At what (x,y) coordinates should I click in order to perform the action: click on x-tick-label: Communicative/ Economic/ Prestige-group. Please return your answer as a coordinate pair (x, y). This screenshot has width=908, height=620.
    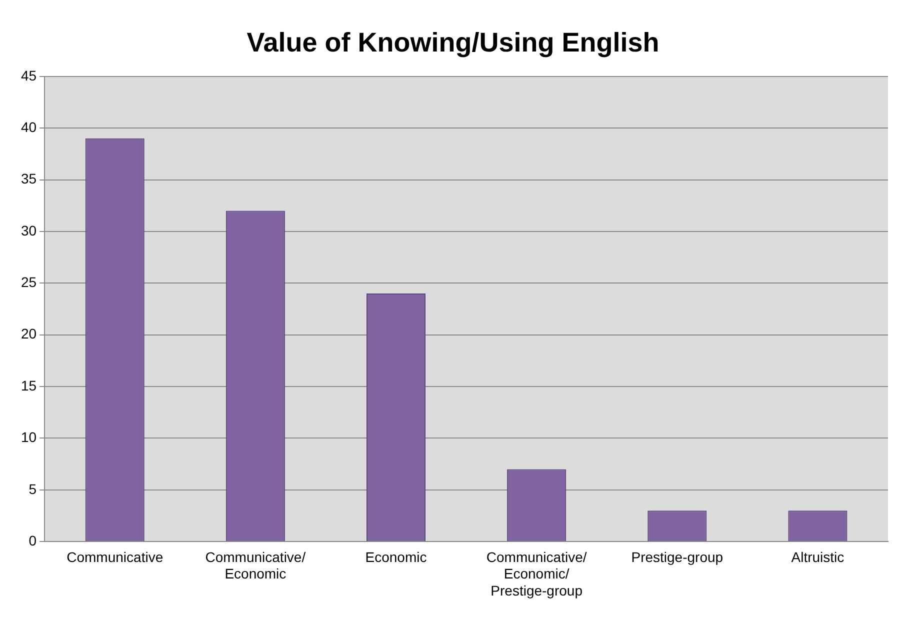
    Looking at the image, I should click on (536, 573).